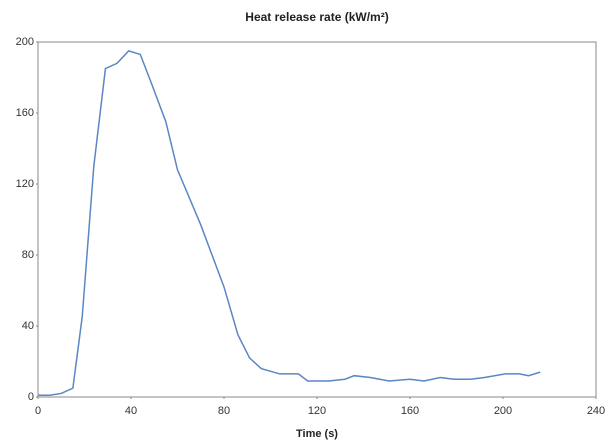 The image size is (610, 442). I want to click on y-tick-label: 200, so click(25, 42).